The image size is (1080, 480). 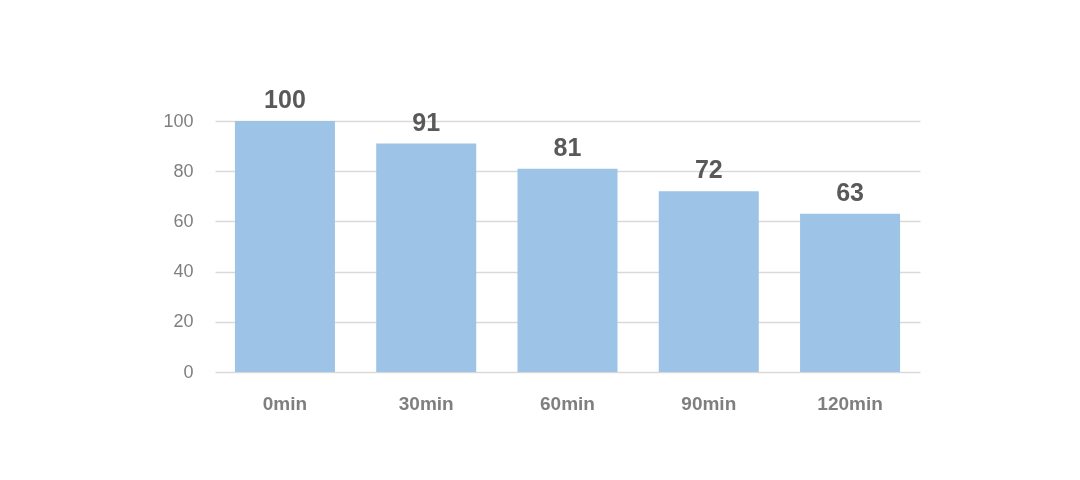 I want to click on x-tick-label: 0min, so click(x=285, y=403).